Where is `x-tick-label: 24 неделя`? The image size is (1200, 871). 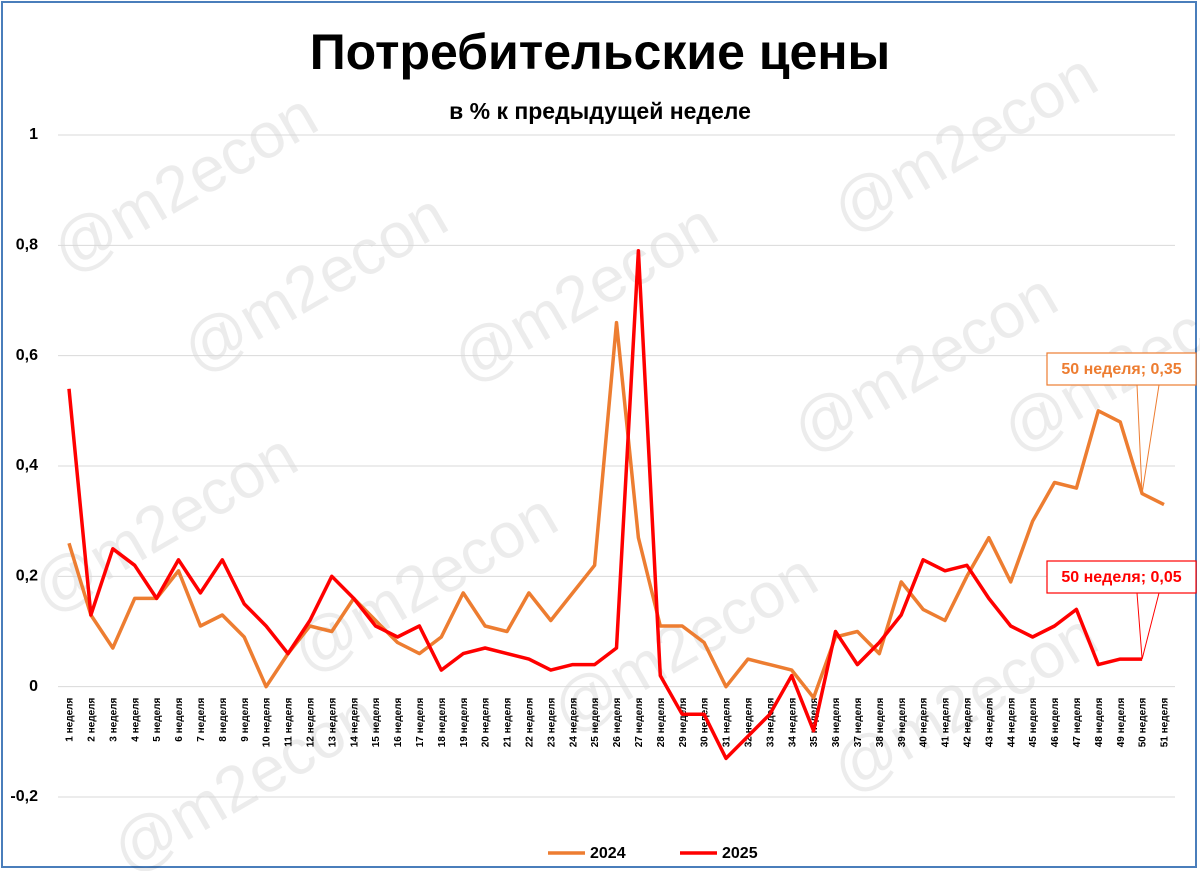
x-tick-label: 24 неделя is located at coordinates (573, 723).